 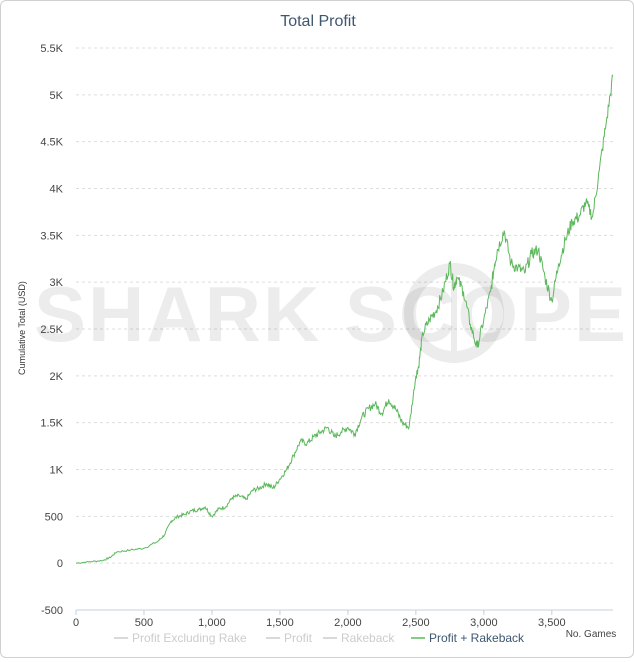 I want to click on x-axis-ticks: 0 500 1,000 1,500 2,000 2,500 3,000 3,500, so click(x=319, y=619).